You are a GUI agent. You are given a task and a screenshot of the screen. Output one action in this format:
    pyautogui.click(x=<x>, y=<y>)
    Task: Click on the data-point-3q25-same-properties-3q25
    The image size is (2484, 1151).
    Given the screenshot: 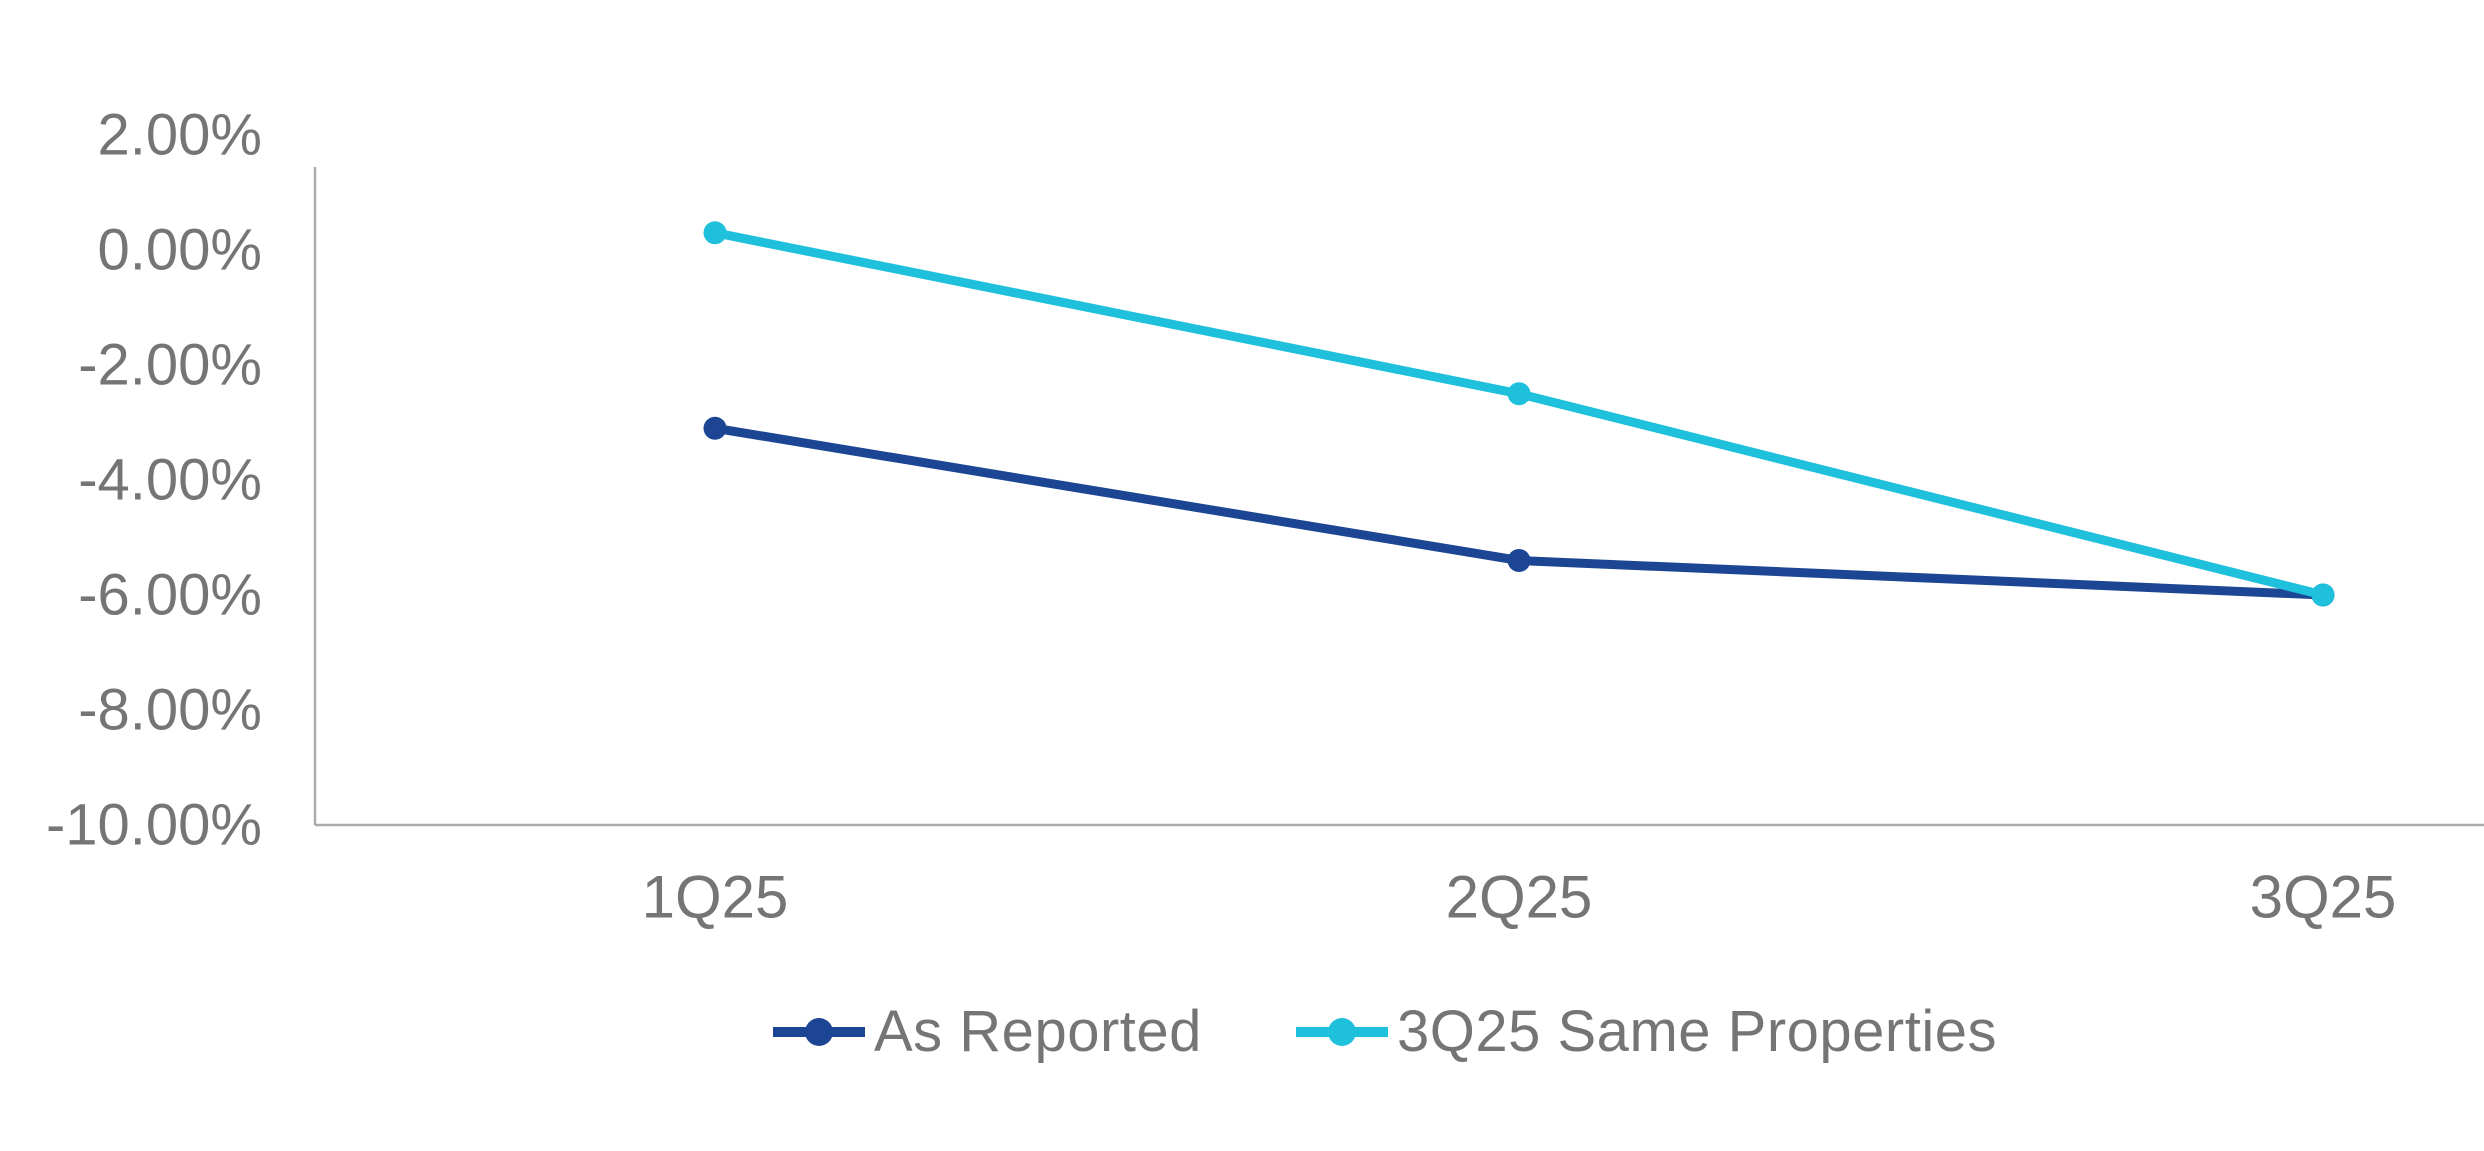 What is the action you would take?
    pyautogui.click(x=2323, y=595)
    